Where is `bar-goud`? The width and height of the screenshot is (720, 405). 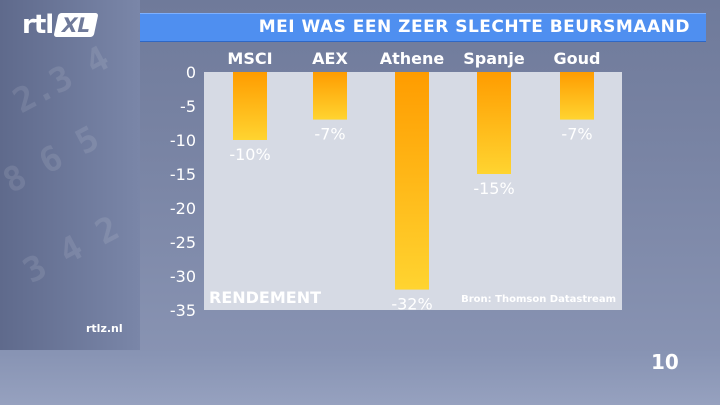 bar-goud is located at coordinates (577, 96).